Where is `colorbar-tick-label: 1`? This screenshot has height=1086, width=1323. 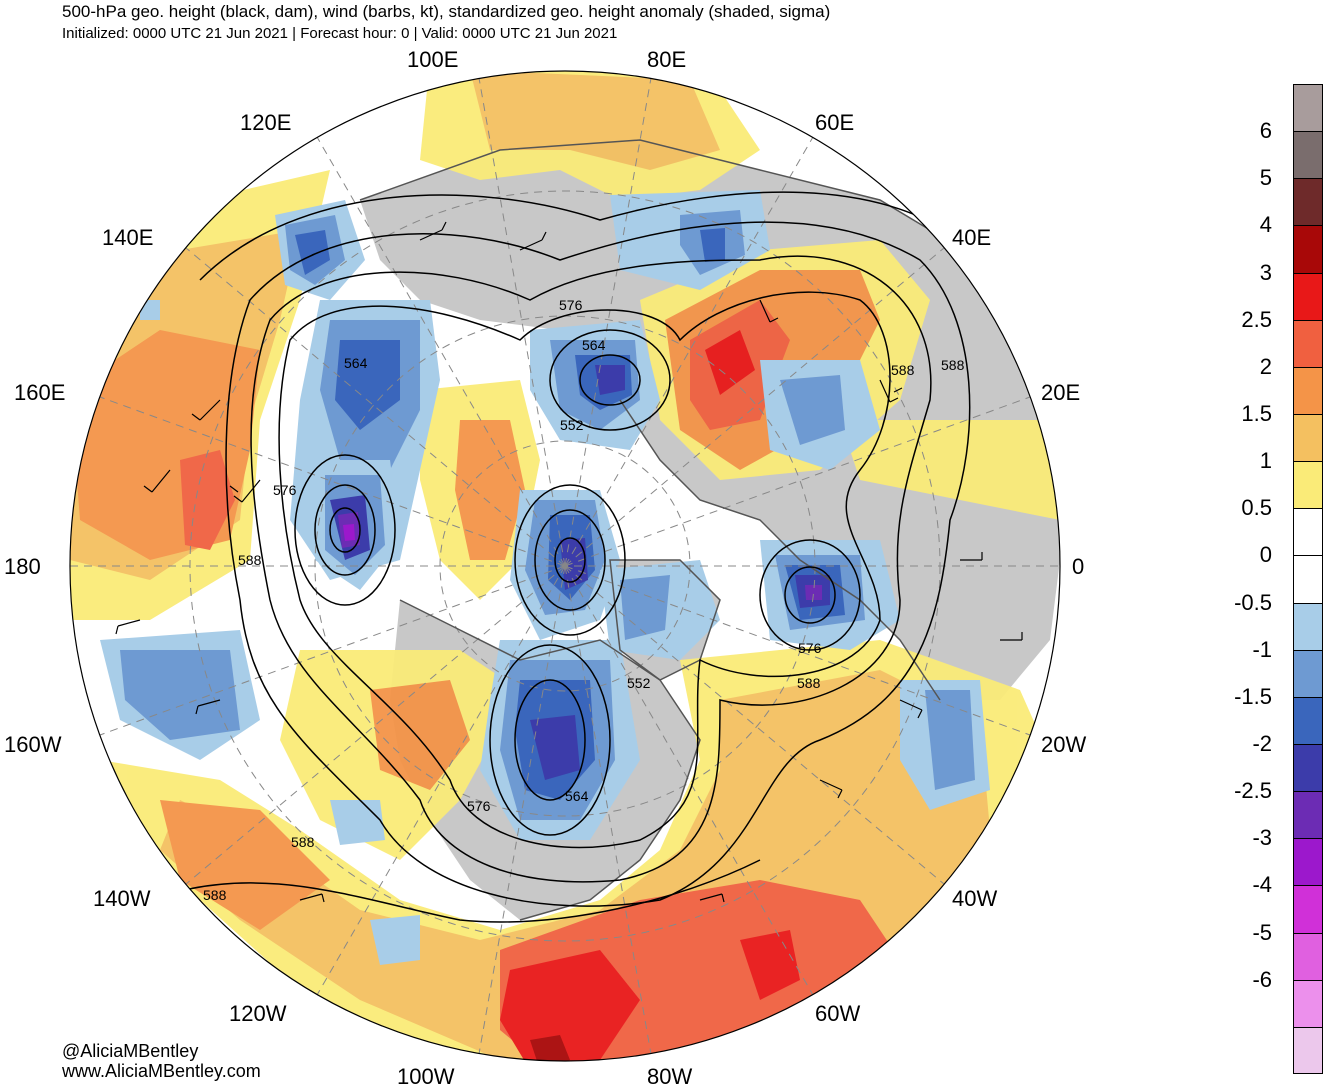
colorbar-tick-label: 1 is located at coordinates (1265, 461).